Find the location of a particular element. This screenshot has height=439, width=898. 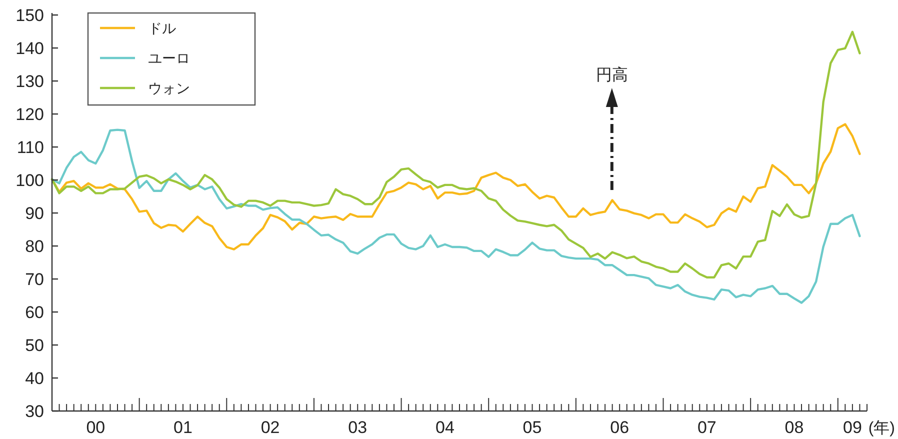

annotation: 円高 is located at coordinates (612, 75).